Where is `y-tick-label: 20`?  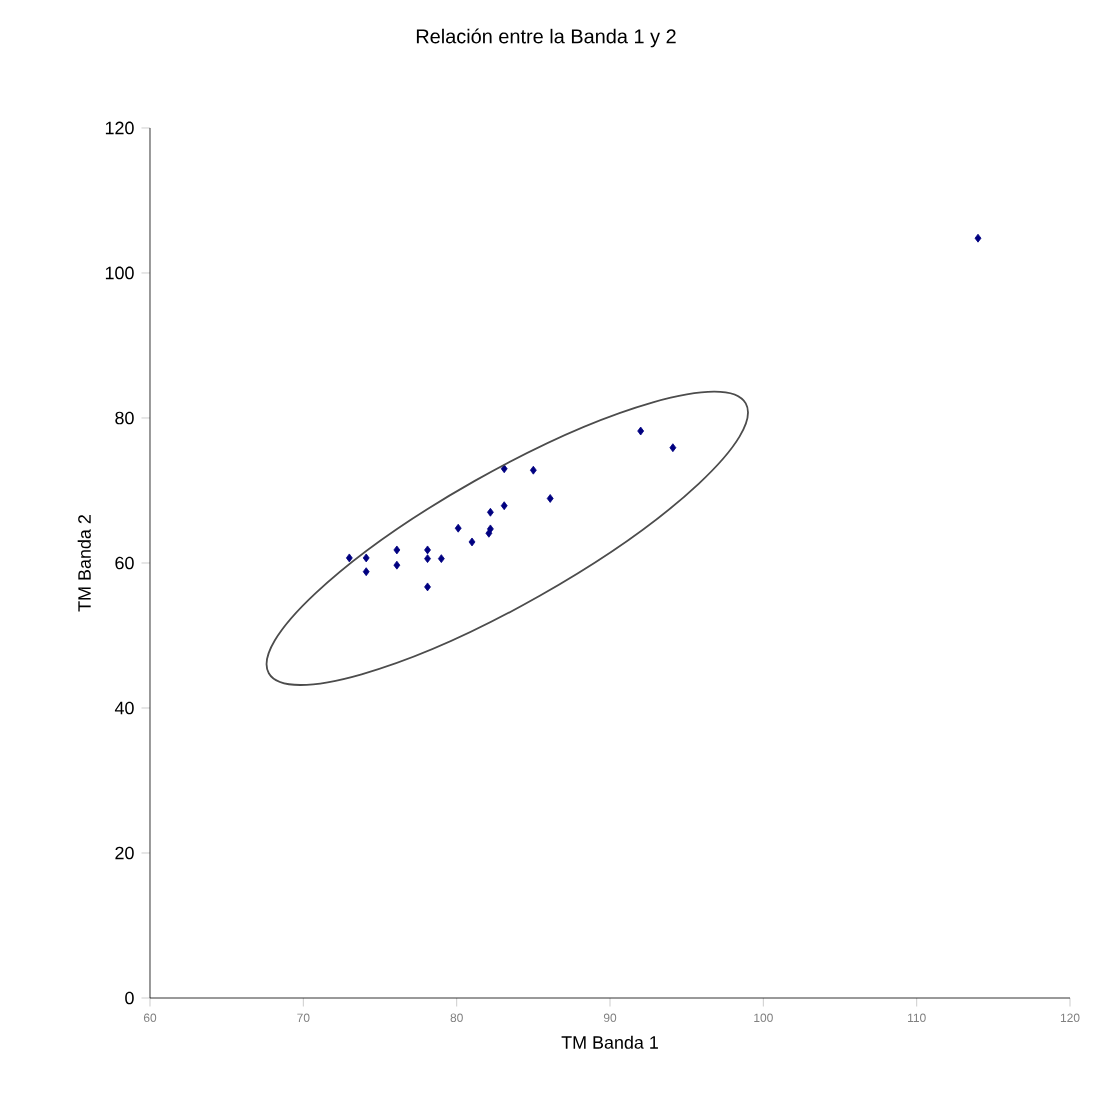 y-tick-label: 20 is located at coordinates (124, 853).